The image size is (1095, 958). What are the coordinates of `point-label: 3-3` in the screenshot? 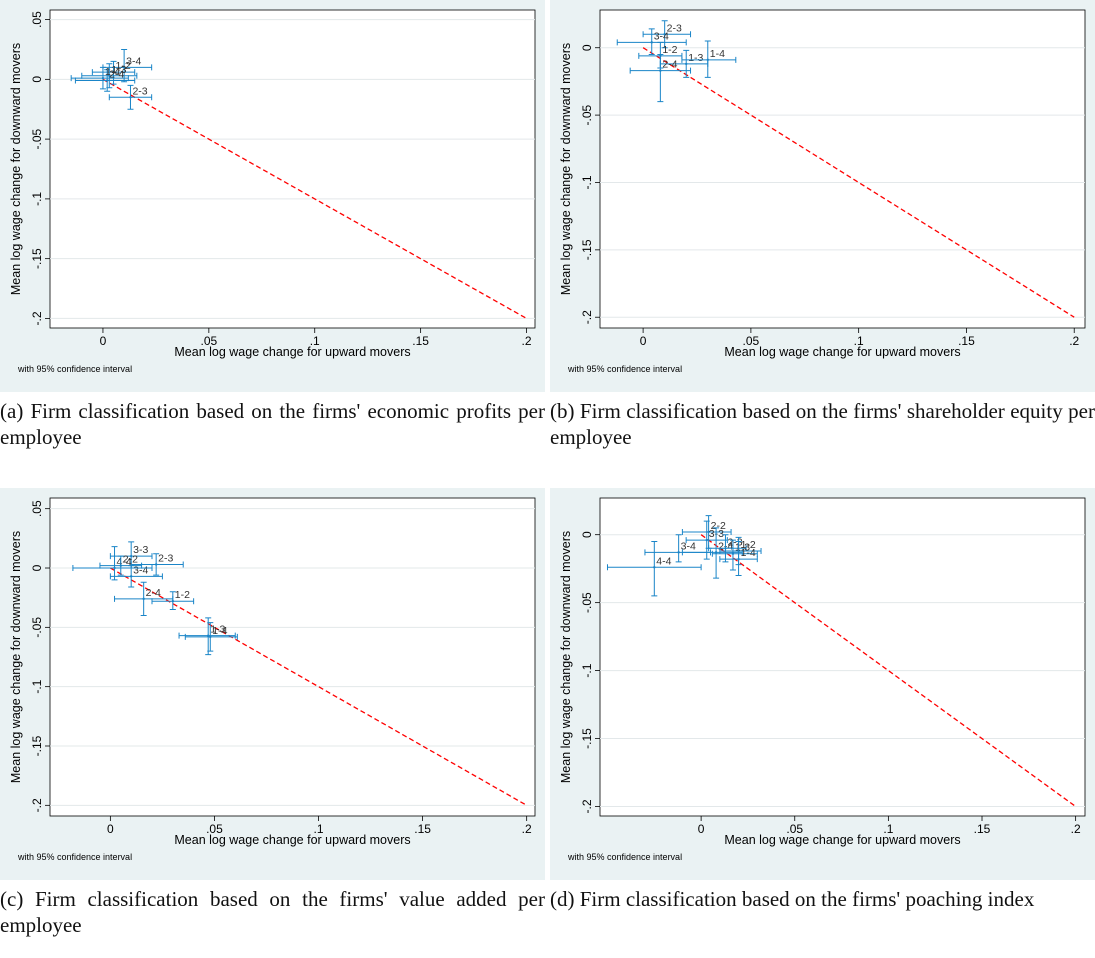 It's located at (140, 550).